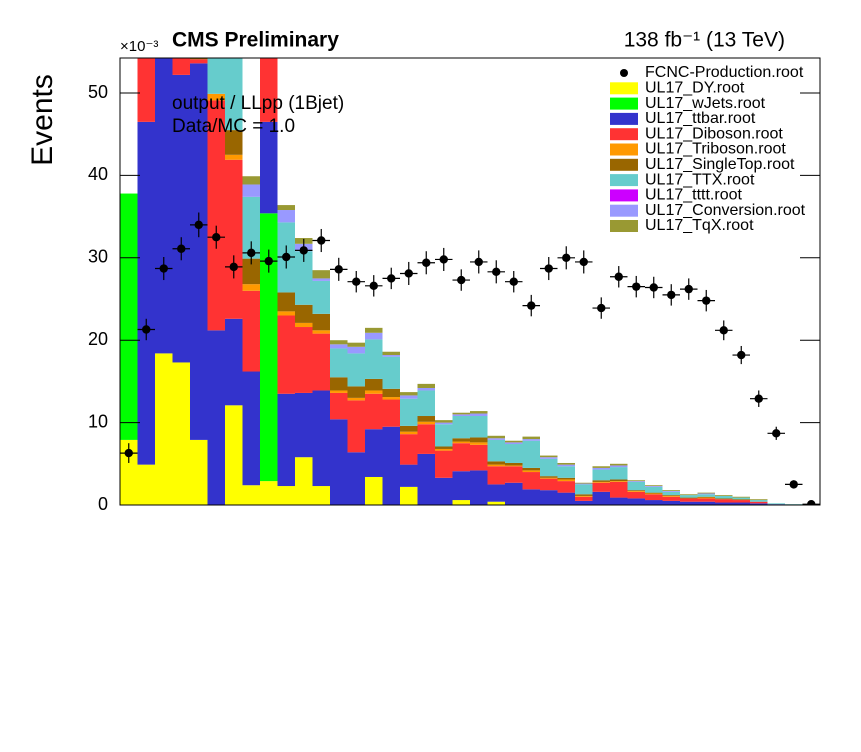 This screenshot has width=861, height=752. I want to click on legend-label: UL17_wJets.root, so click(705, 103).